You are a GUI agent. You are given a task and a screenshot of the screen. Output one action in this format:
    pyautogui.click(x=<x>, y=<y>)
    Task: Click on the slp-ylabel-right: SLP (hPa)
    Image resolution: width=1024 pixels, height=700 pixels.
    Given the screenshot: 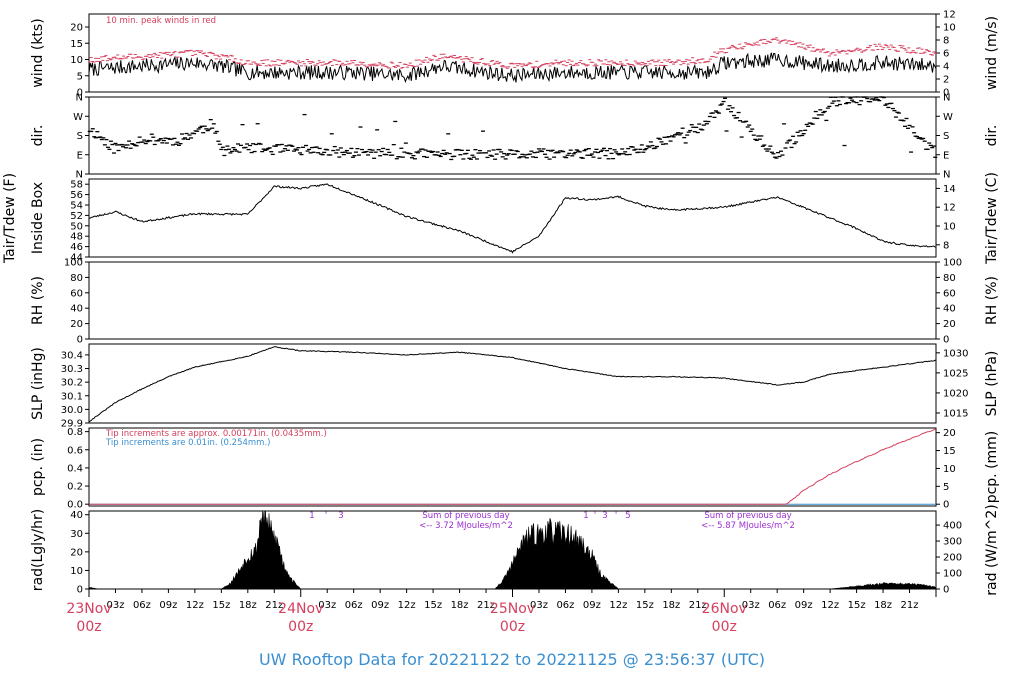 What is the action you would take?
    pyautogui.click(x=992, y=384)
    